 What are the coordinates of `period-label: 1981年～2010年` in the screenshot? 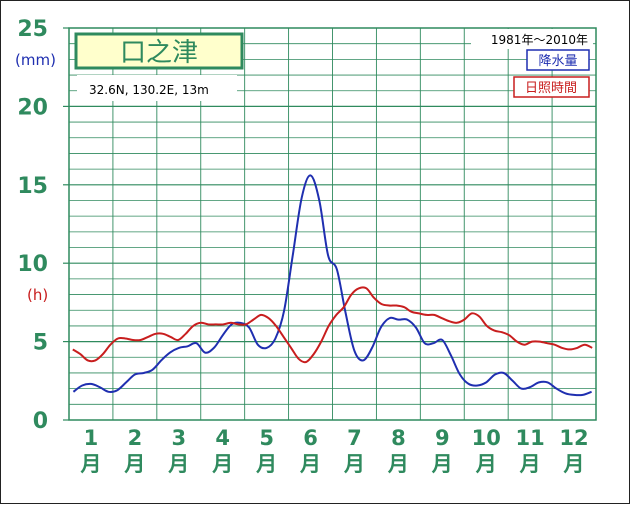 It's located at (539, 40).